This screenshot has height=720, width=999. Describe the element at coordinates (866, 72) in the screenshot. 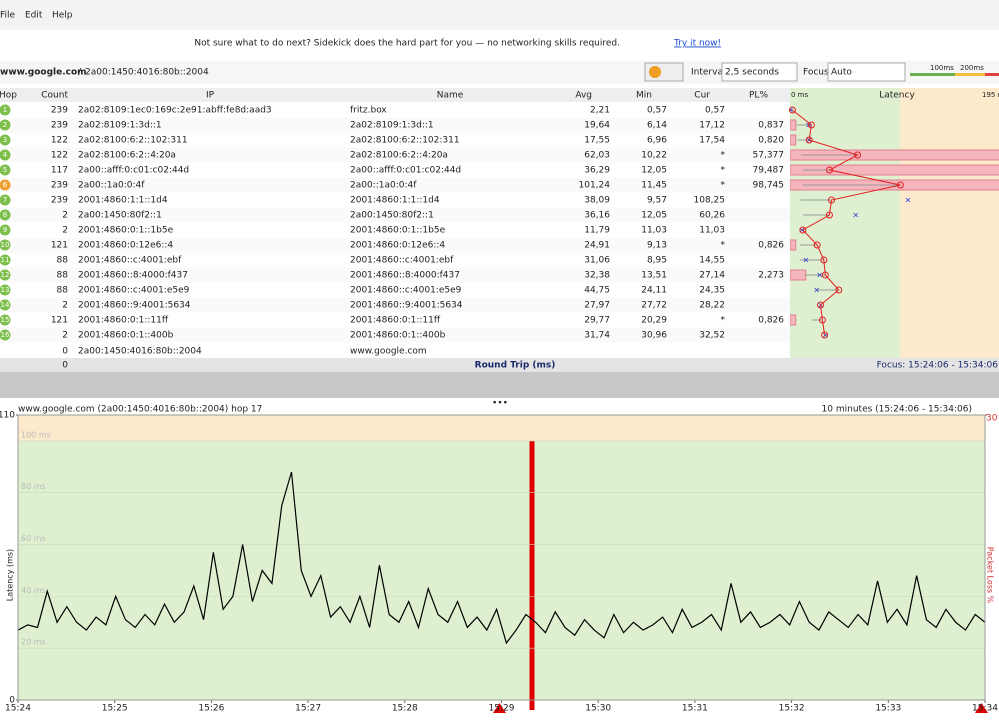

I see `focus-select` at that location.